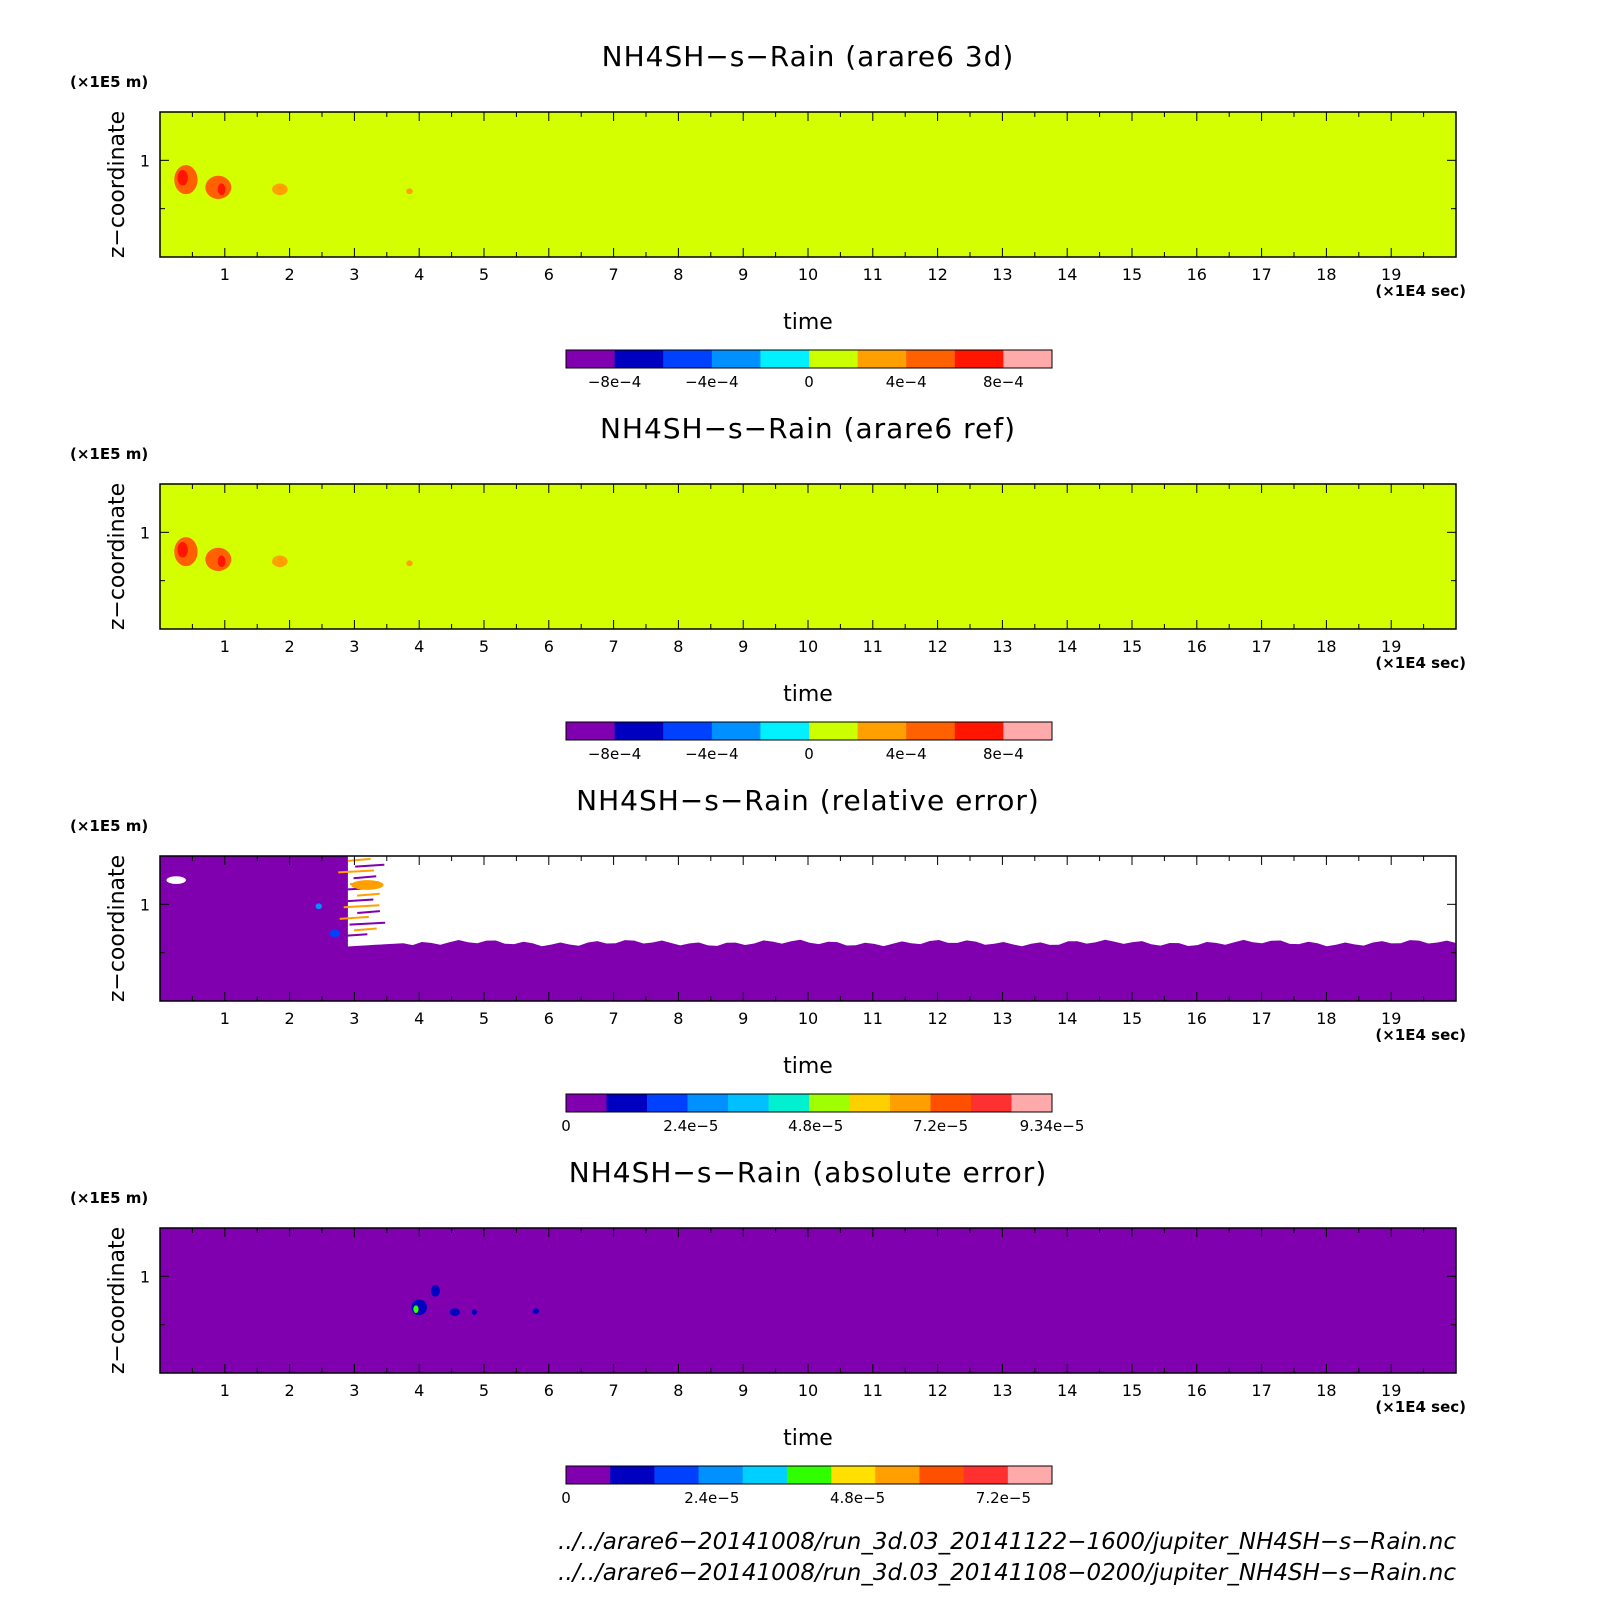 The image size is (1604, 1604). What do you see at coordinates (1391, 1018) in the screenshot?
I see `x-tick-label: 19` at bounding box center [1391, 1018].